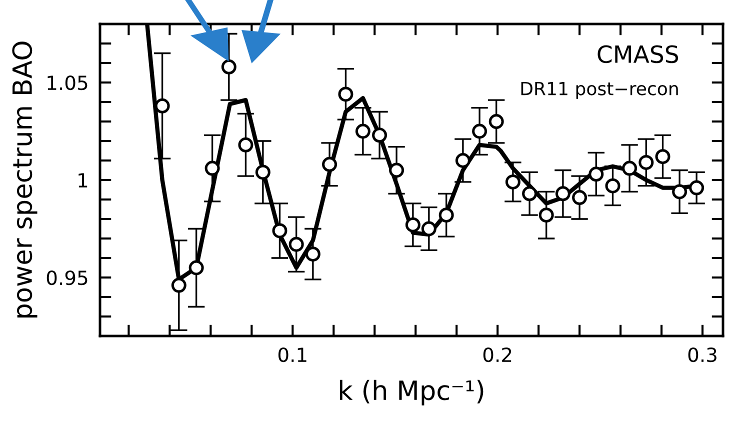 The height and width of the screenshot is (427, 743). Describe the element at coordinates (638, 54) in the screenshot. I see `annotation: CMASS` at that location.